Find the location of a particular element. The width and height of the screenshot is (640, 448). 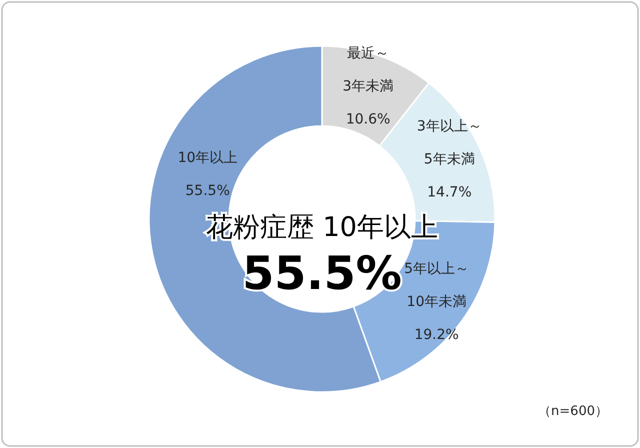

data-label: 14.7% is located at coordinates (449, 192).